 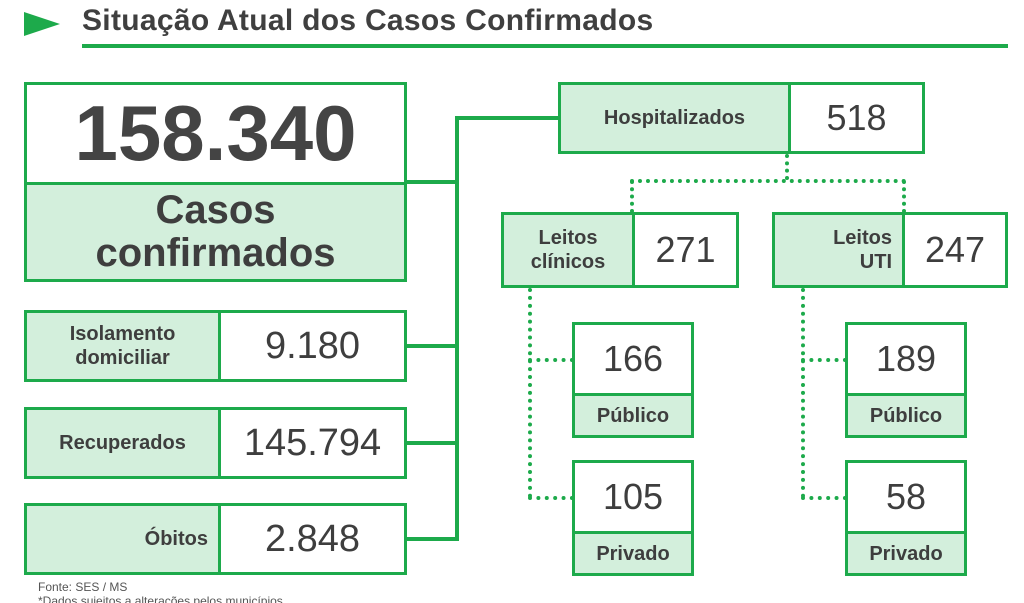 I want to click on clinicos-privado-label-text: Privado, so click(x=633, y=553).